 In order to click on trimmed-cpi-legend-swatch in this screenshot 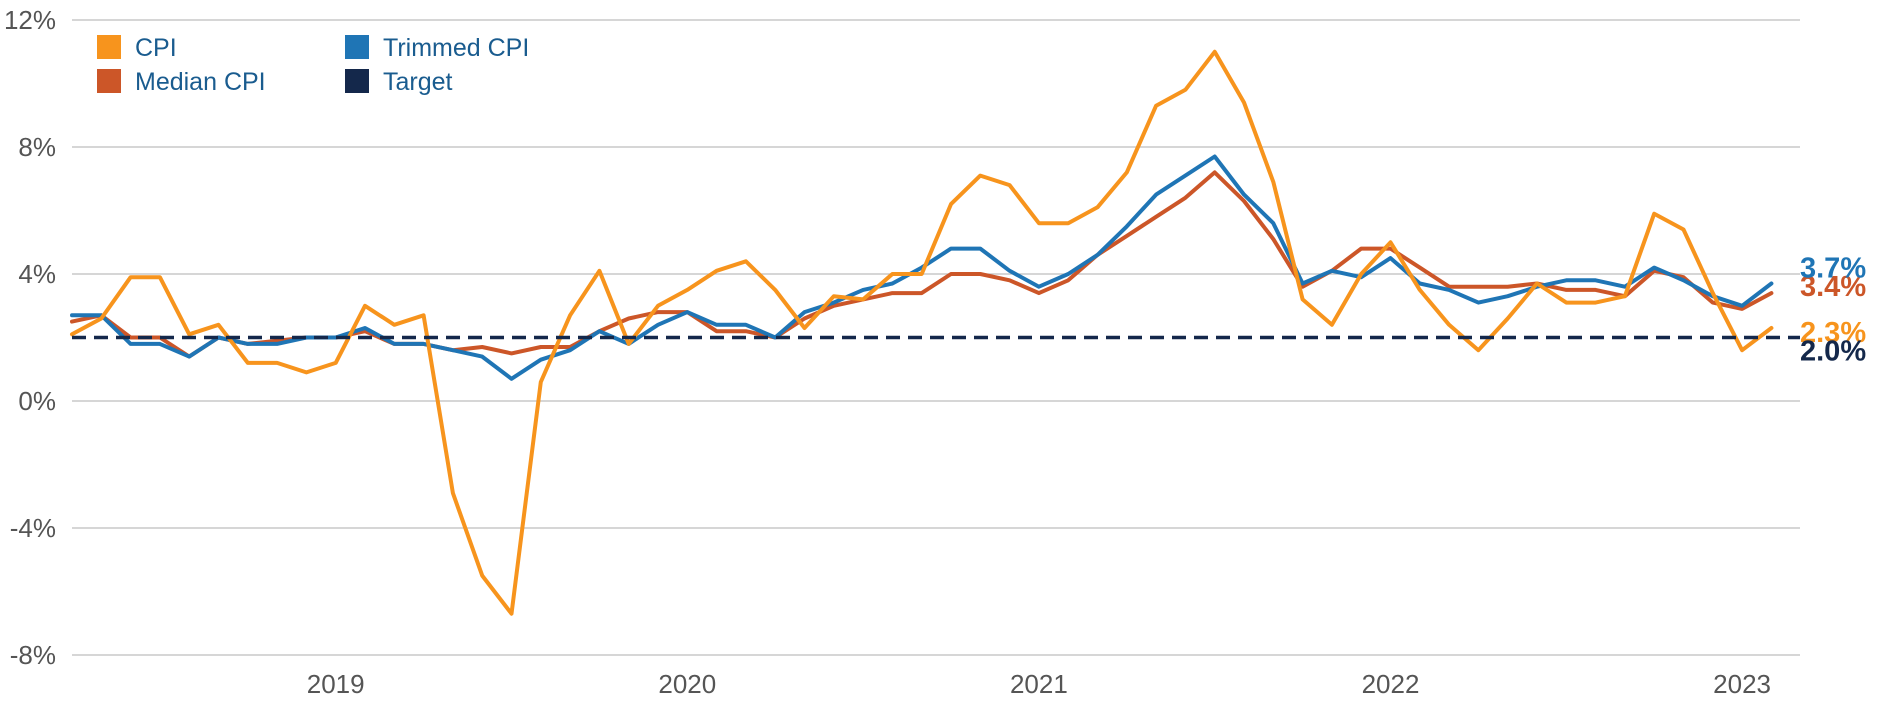, I will do `click(357, 47)`.